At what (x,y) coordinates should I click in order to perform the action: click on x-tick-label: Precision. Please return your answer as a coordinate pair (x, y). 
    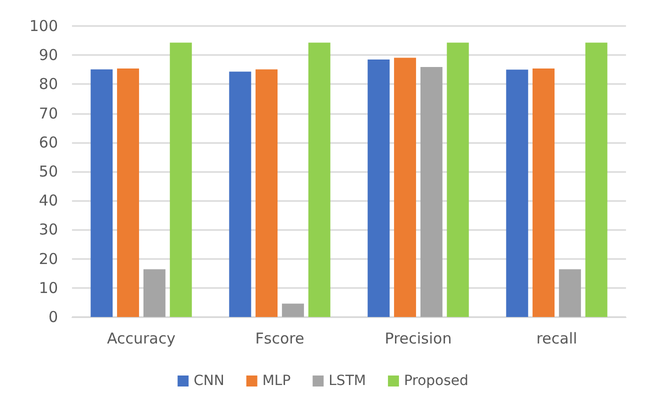
    Looking at the image, I should click on (418, 339).